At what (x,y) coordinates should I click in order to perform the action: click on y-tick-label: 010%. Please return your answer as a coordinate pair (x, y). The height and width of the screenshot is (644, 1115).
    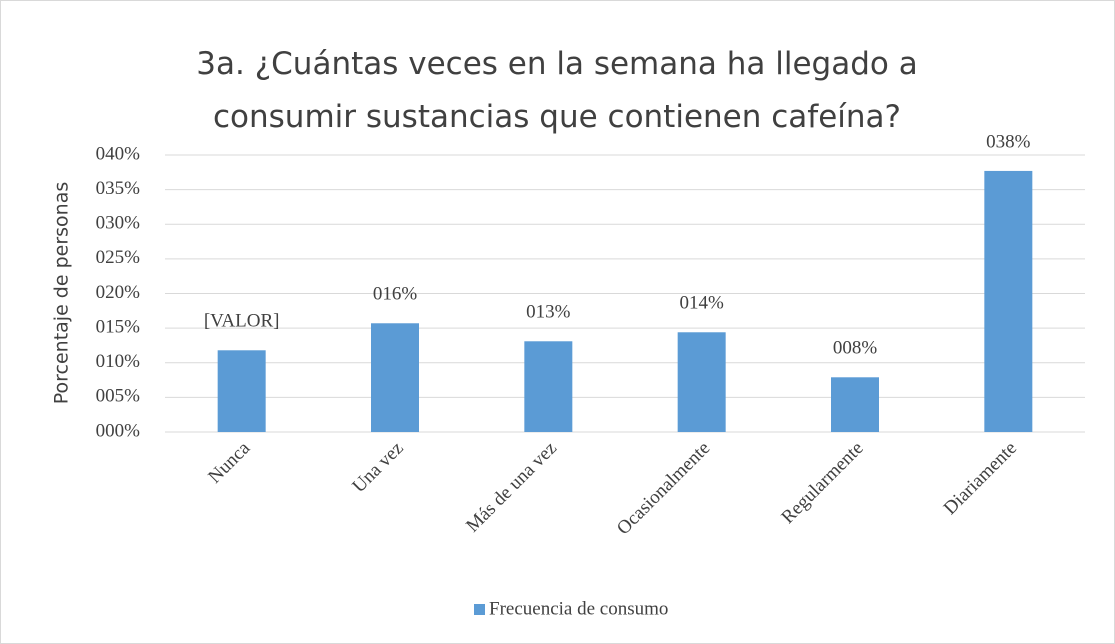
    Looking at the image, I should click on (118, 361).